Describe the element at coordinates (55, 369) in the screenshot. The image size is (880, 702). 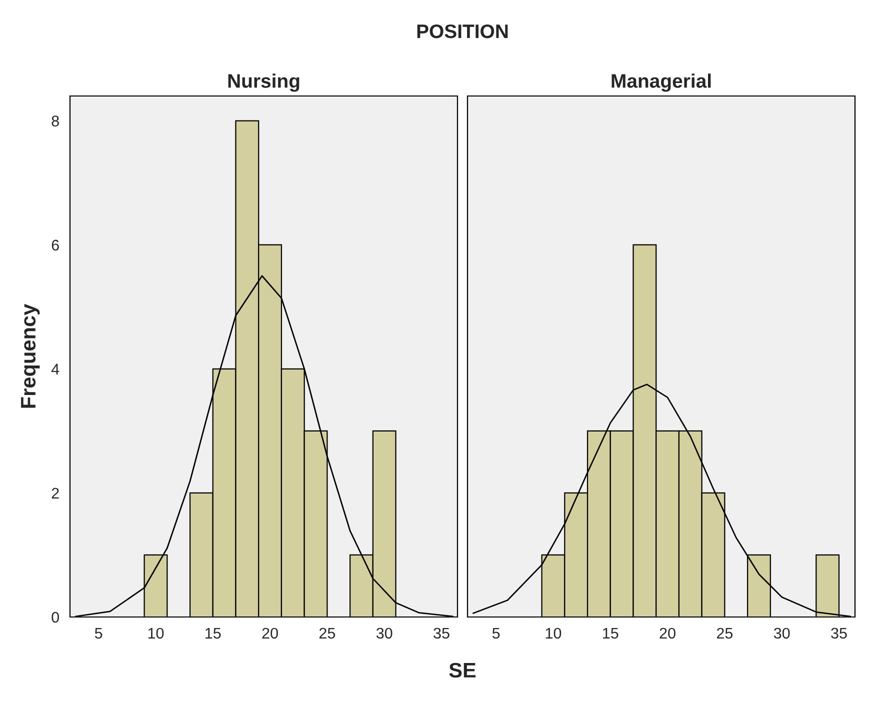
I see `y-tick-label: 4` at that location.